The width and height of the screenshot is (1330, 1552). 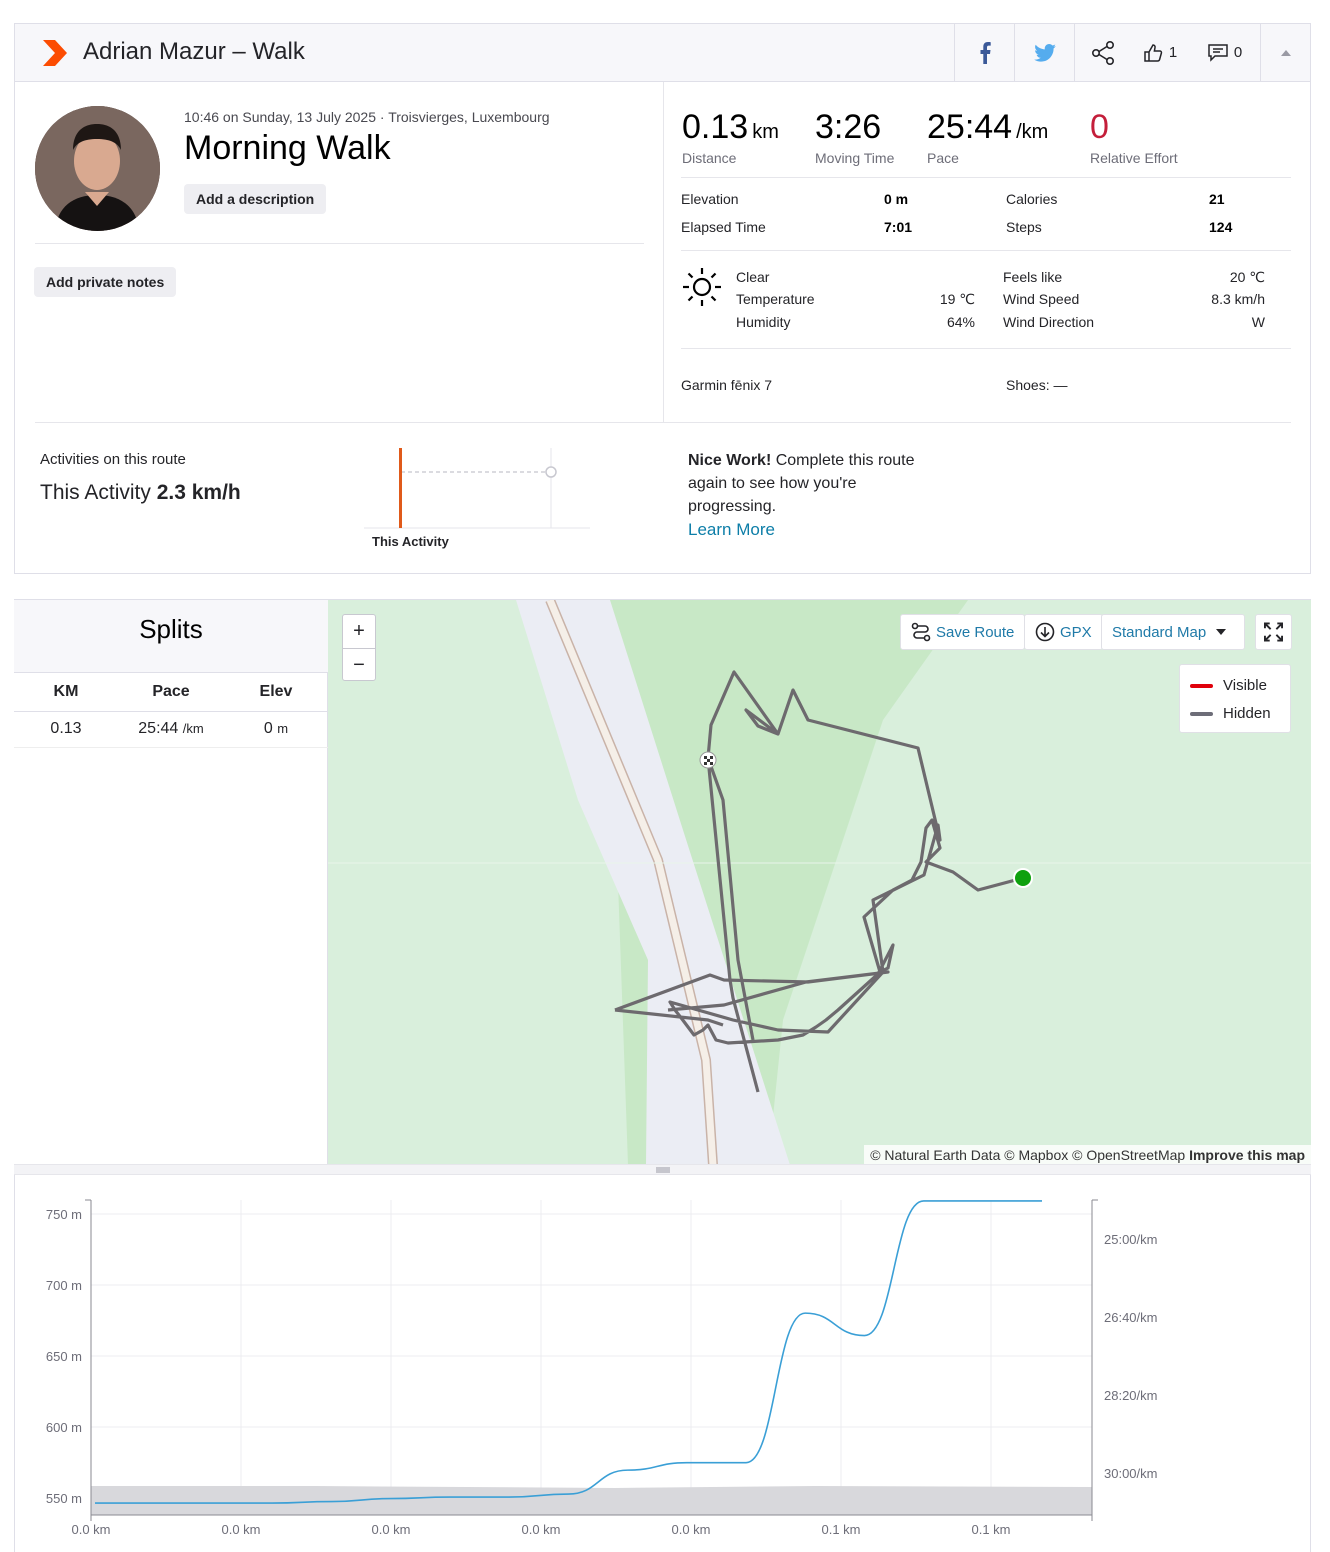 I want to click on legend-swatch-hidden, so click(x=1201, y=713).